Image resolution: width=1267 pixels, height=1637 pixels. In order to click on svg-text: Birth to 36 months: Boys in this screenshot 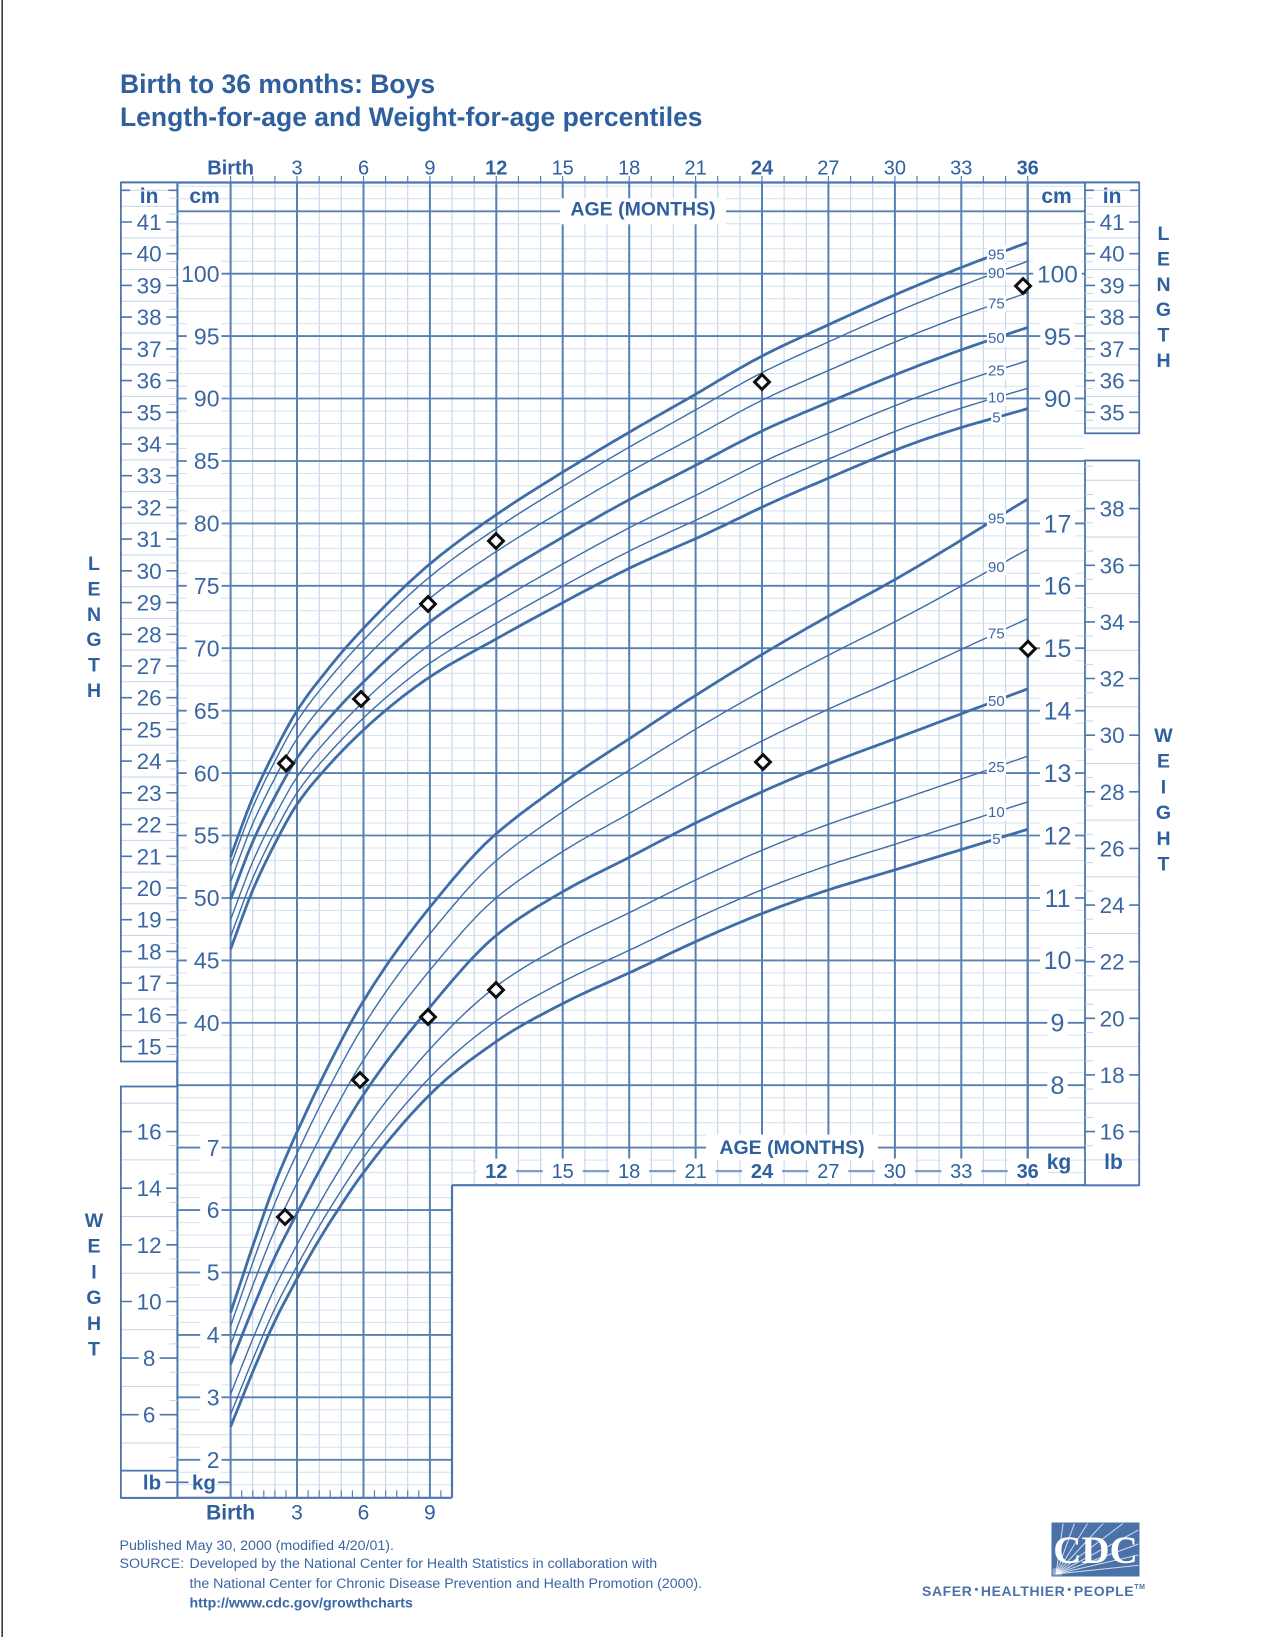, I will do `click(277, 84)`.